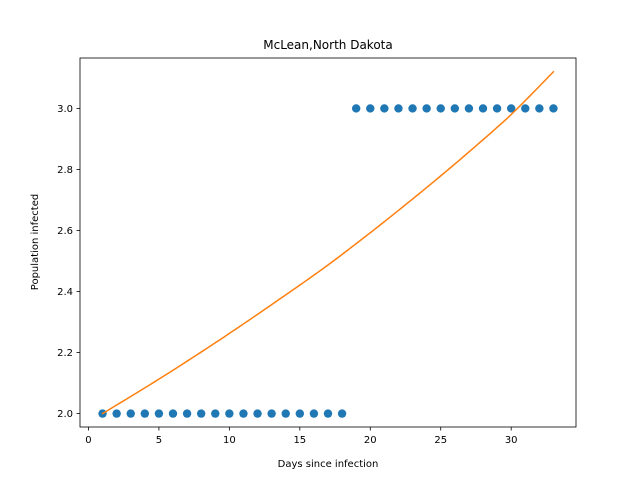 Image resolution: width=640 pixels, height=480 pixels. Describe the element at coordinates (511, 440) in the screenshot. I see `x-tick-label: 30` at that location.